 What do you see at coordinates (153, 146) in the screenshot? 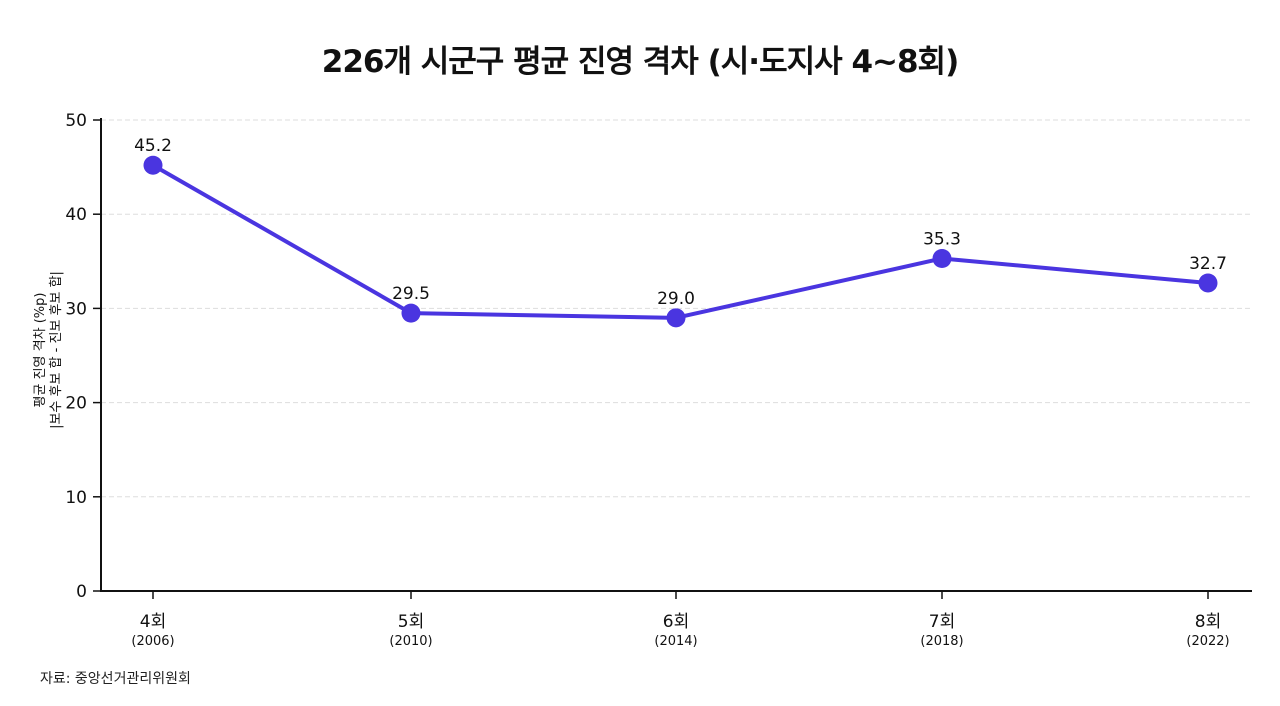
I see `data-label: 45.2` at bounding box center [153, 146].